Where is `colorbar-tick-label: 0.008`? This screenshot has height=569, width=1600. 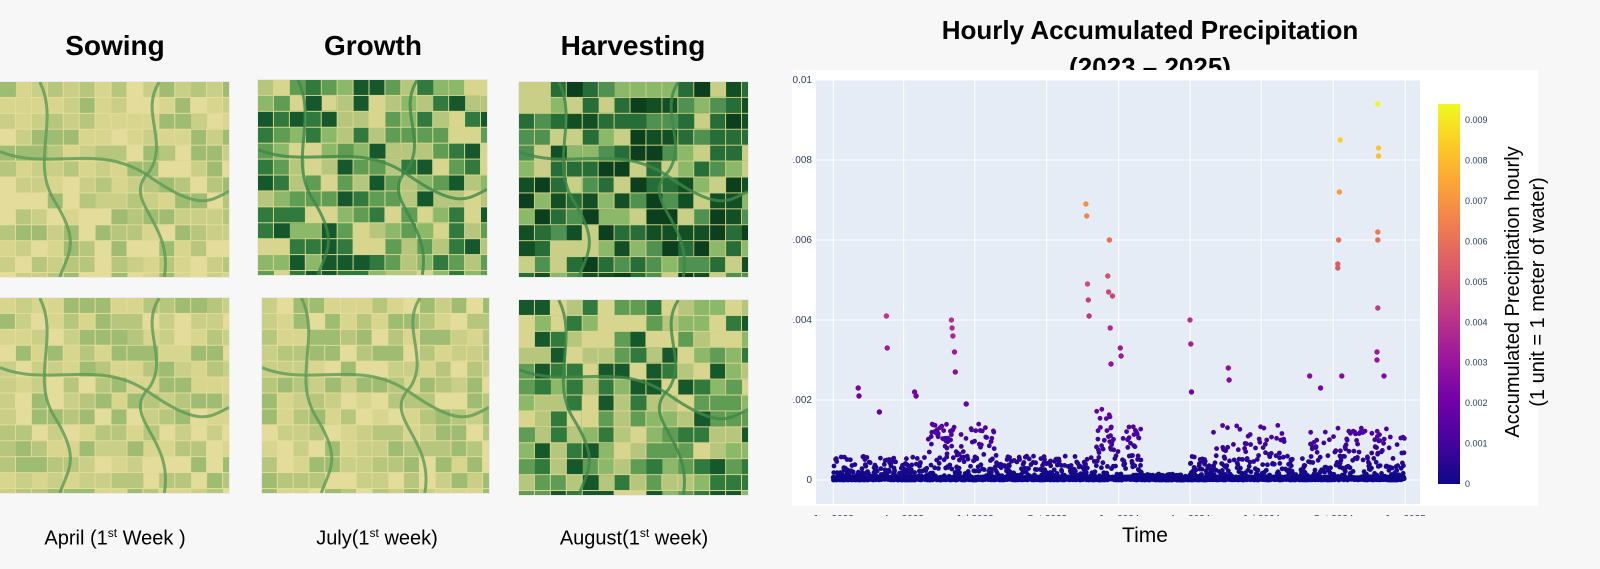
colorbar-tick-label: 0.008 is located at coordinates (1476, 161).